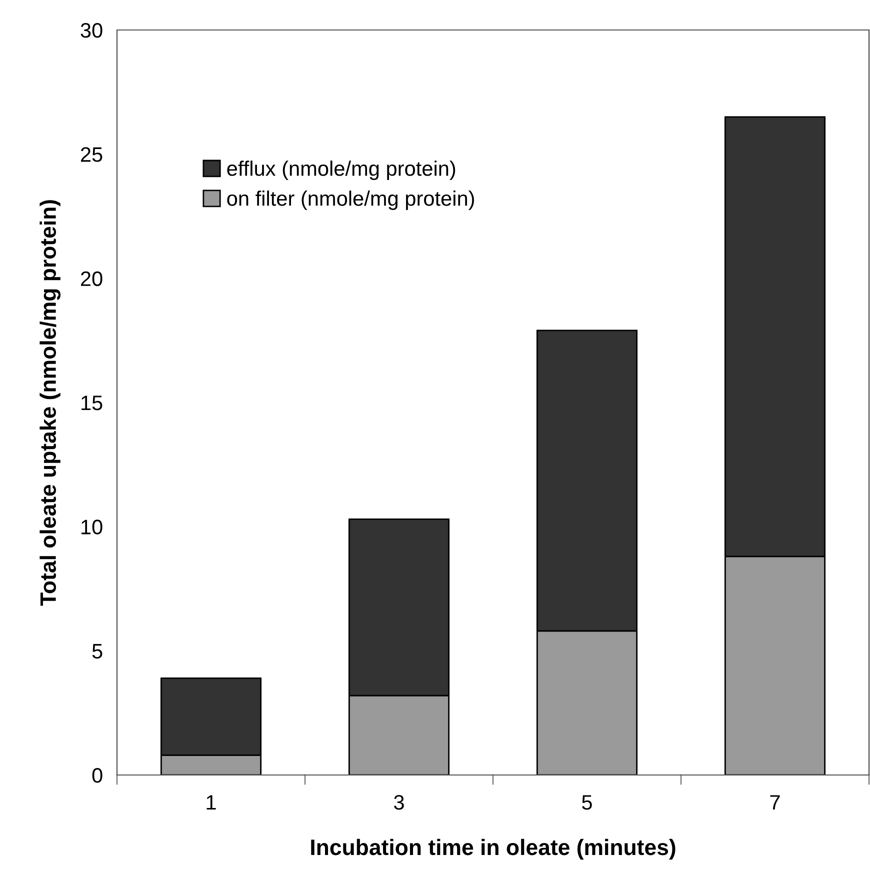 This screenshot has width=870, height=871. What do you see at coordinates (211, 802) in the screenshot?
I see `x-tick-label: 1` at bounding box center [211, 802].